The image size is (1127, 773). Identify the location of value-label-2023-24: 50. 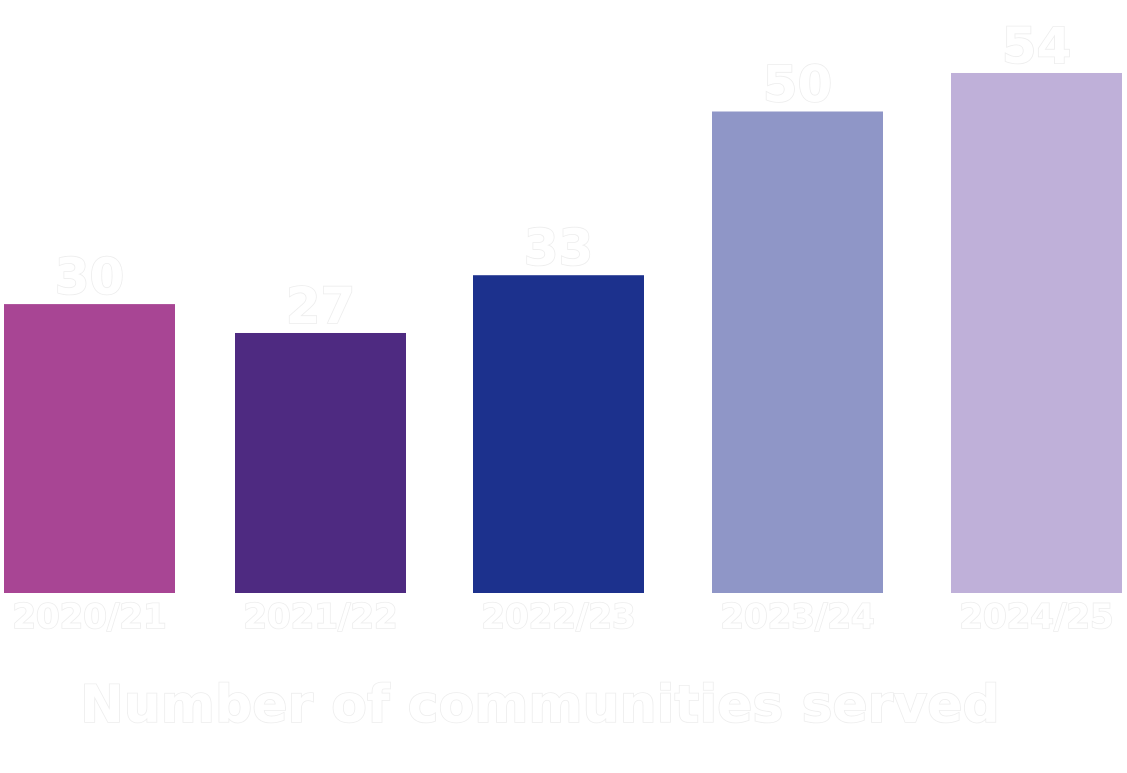
(798, 85).